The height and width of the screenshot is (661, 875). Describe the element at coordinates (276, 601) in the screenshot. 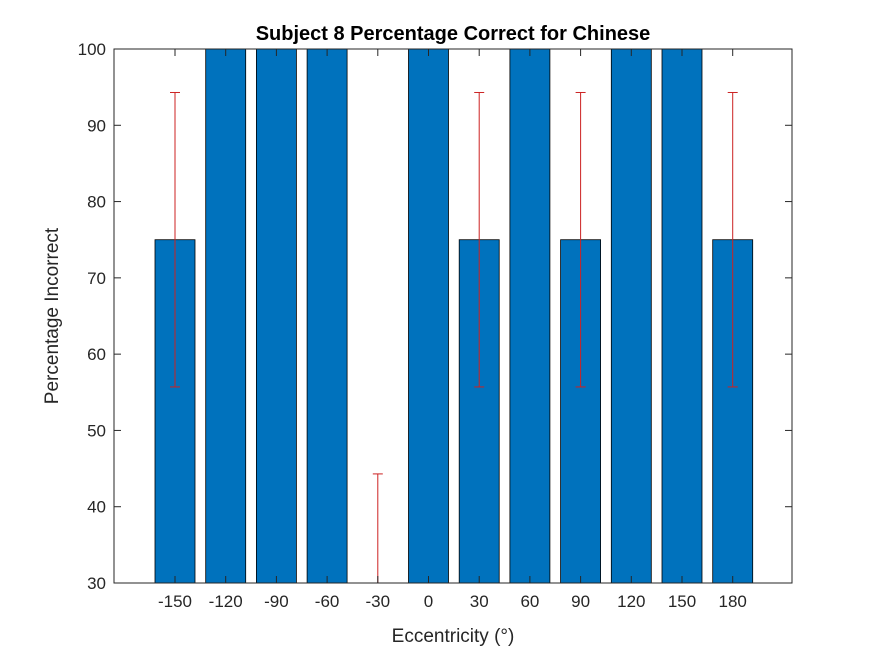

I see `x-tick-label--90: -90` at that location.